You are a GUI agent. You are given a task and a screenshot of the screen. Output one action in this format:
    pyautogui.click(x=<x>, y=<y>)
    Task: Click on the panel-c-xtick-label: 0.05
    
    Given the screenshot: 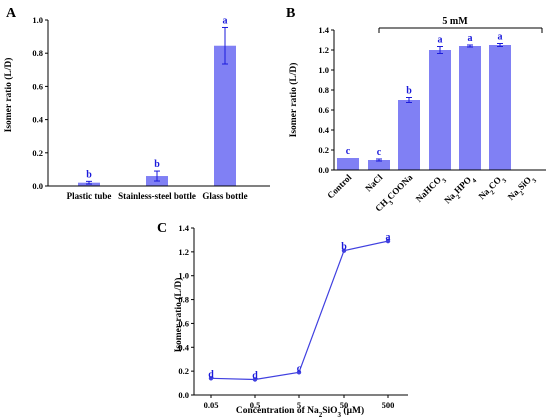 What is the action you would take?
    pyautogui.click(x=211, y=405)
    